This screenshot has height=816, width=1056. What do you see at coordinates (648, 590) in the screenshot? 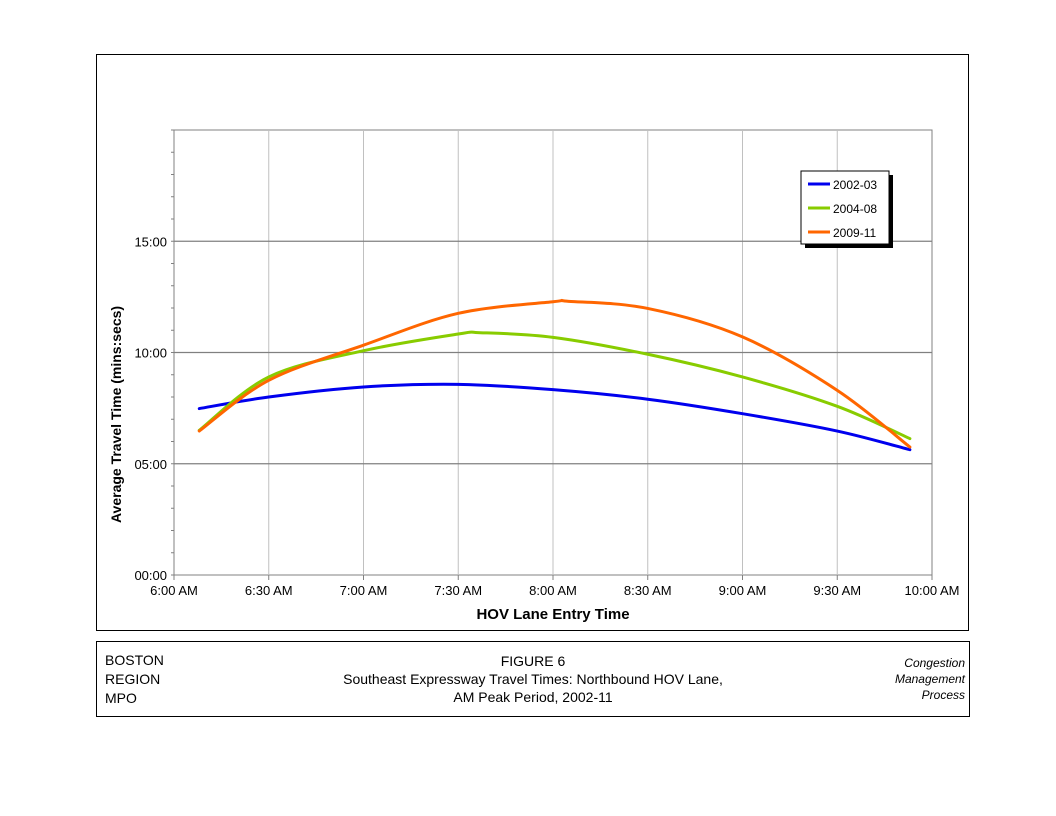
I see `x-tick-label: 8:30 AM` at bounding box center [648, 590].